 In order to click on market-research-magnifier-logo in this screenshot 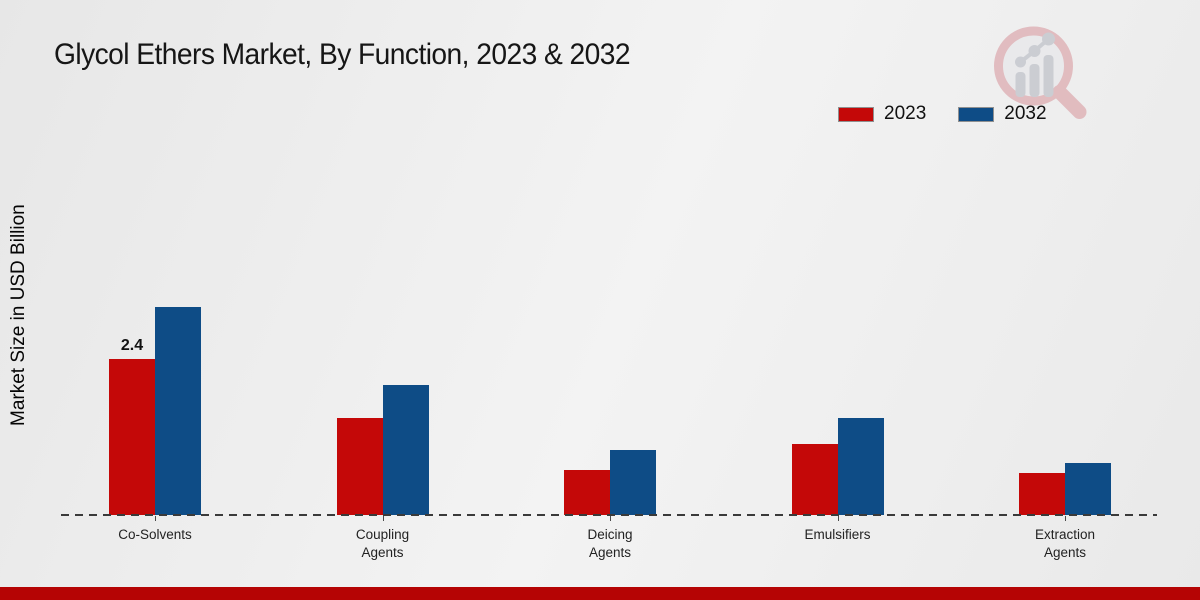, I will do `click(1040, 72)`.